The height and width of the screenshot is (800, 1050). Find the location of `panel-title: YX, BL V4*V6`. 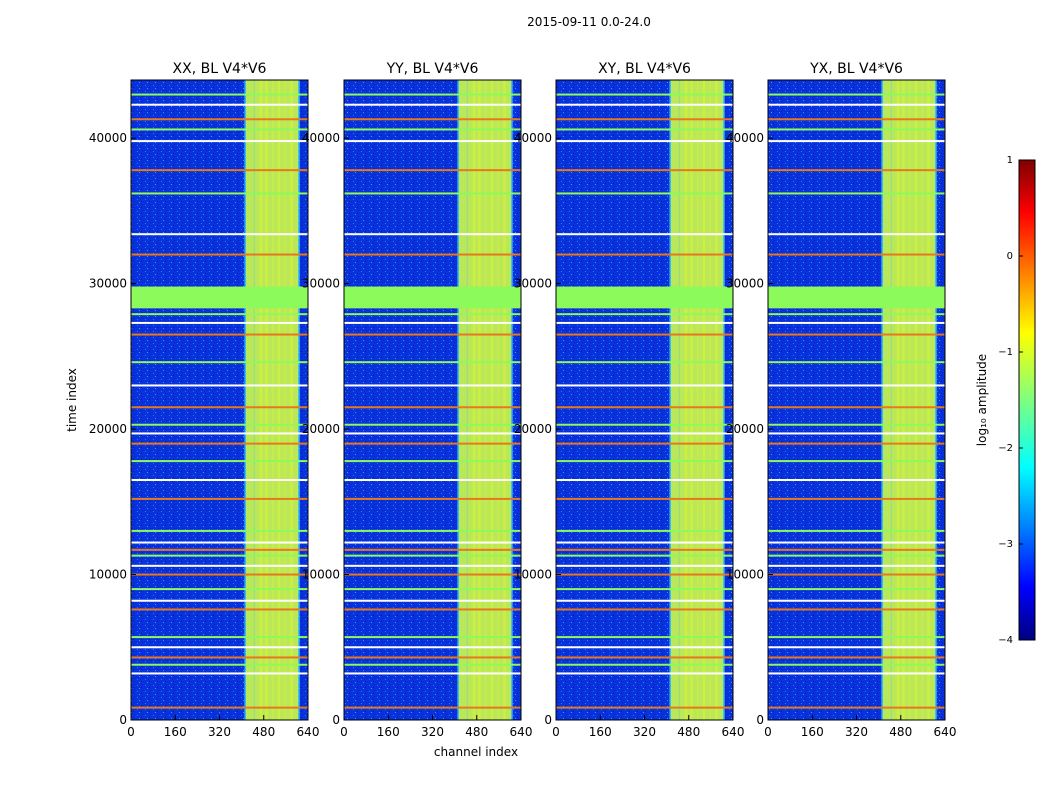

panel-title: YX, BL V4*V6 is located at coordinates (856, 69).